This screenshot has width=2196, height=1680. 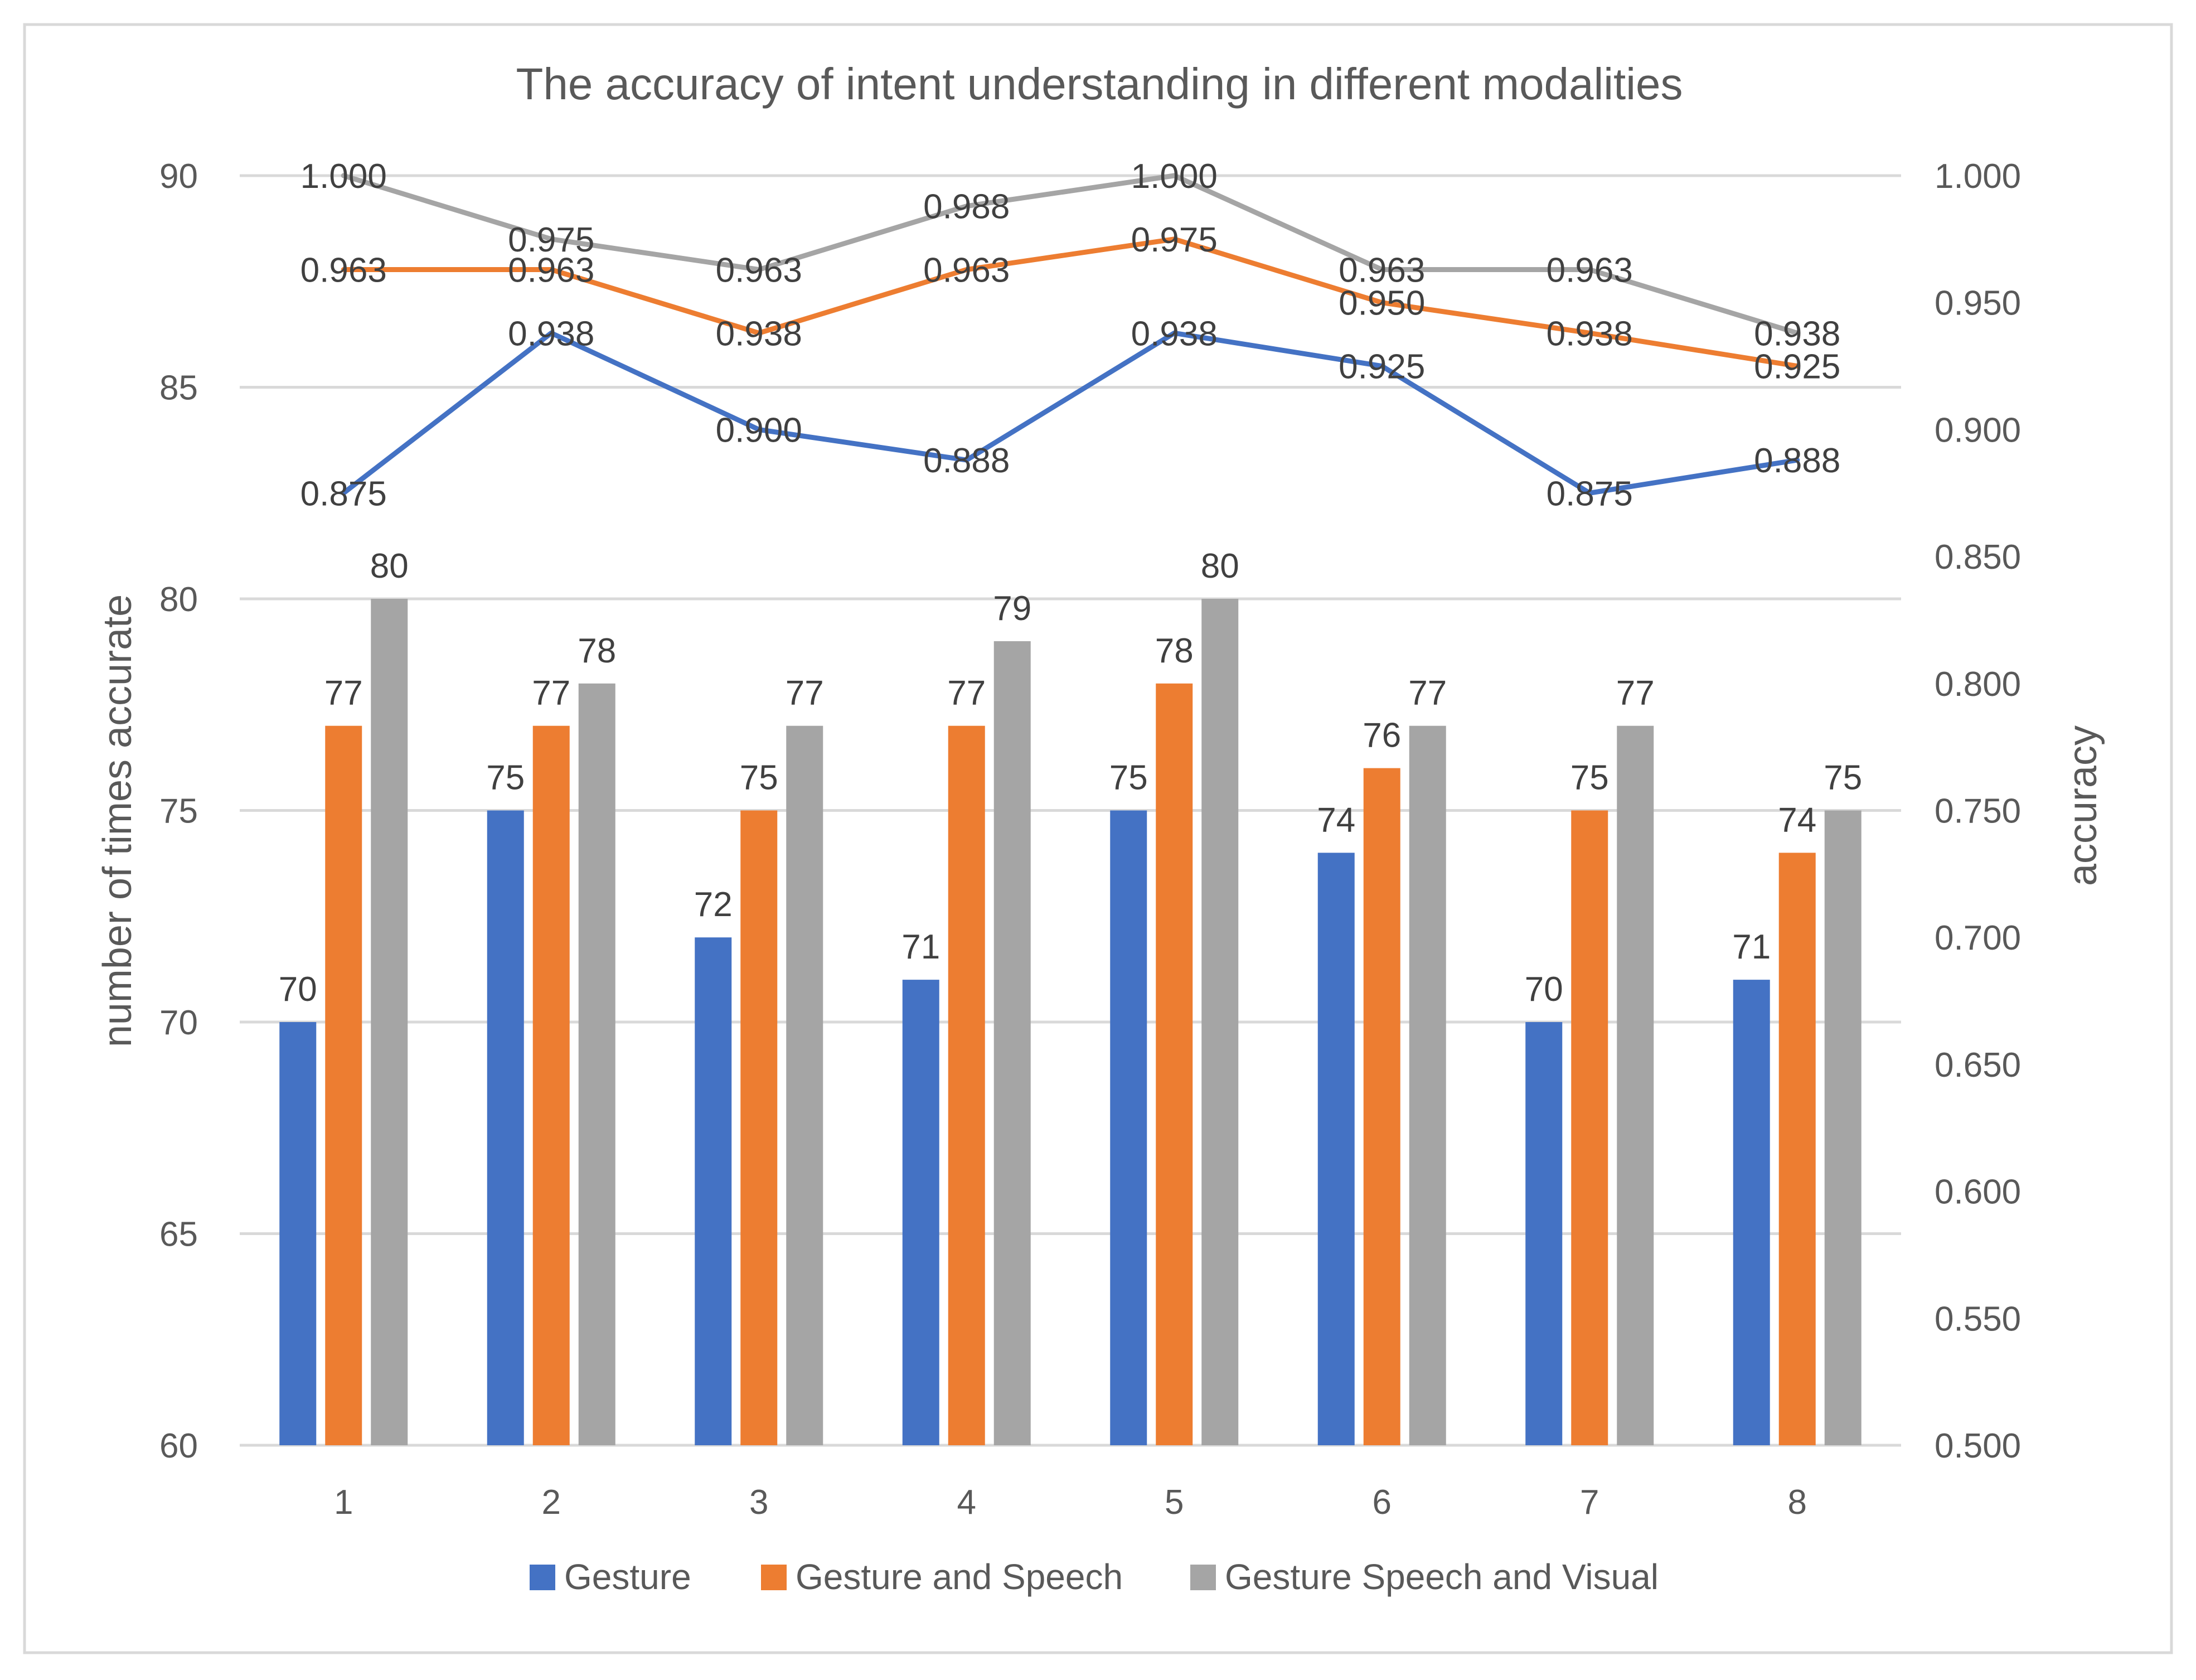 What do you see at coordinates (1978, 685) in the screenshot?
I see `y2-tick-label: 0.800` at bounding box center [1978, 685].